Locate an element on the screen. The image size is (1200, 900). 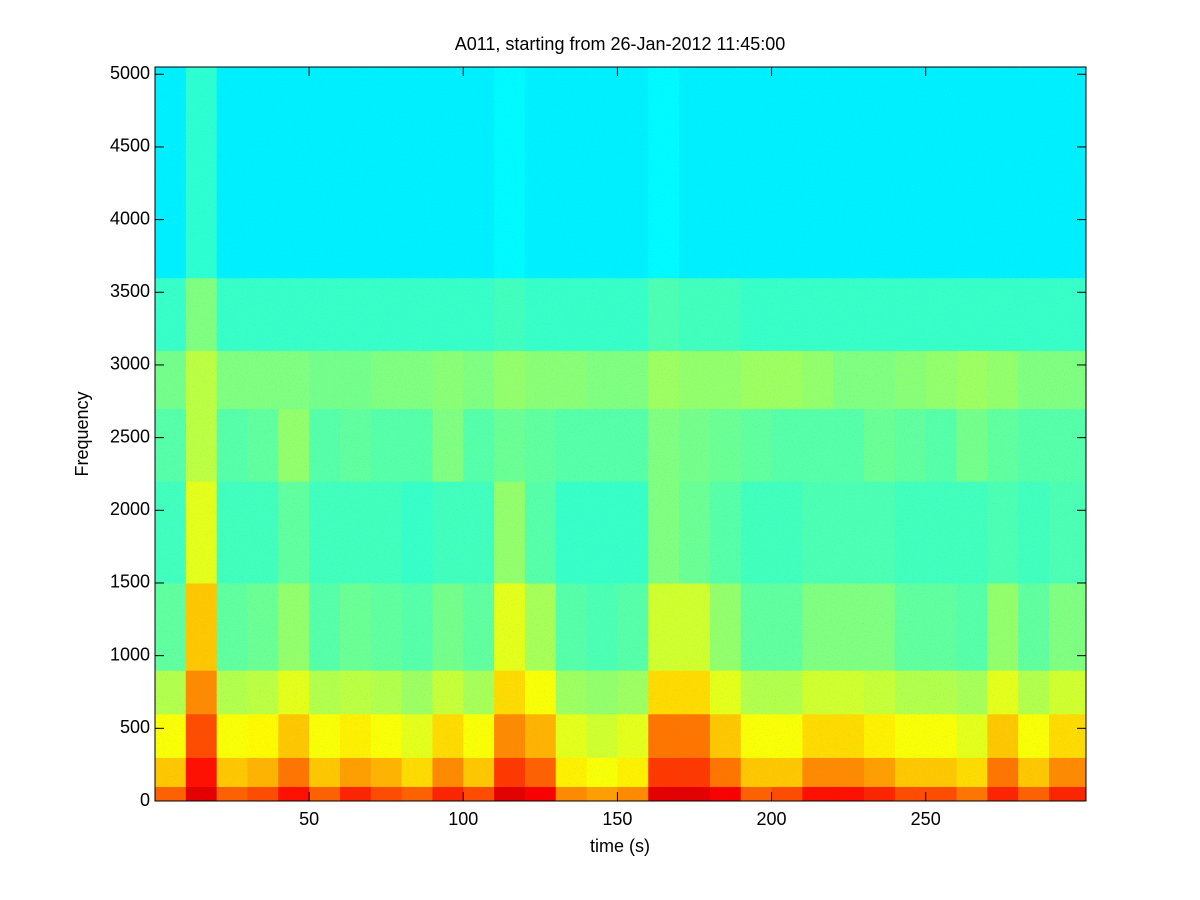
x-tick-label: 200 is located at coordinates (772, 819).